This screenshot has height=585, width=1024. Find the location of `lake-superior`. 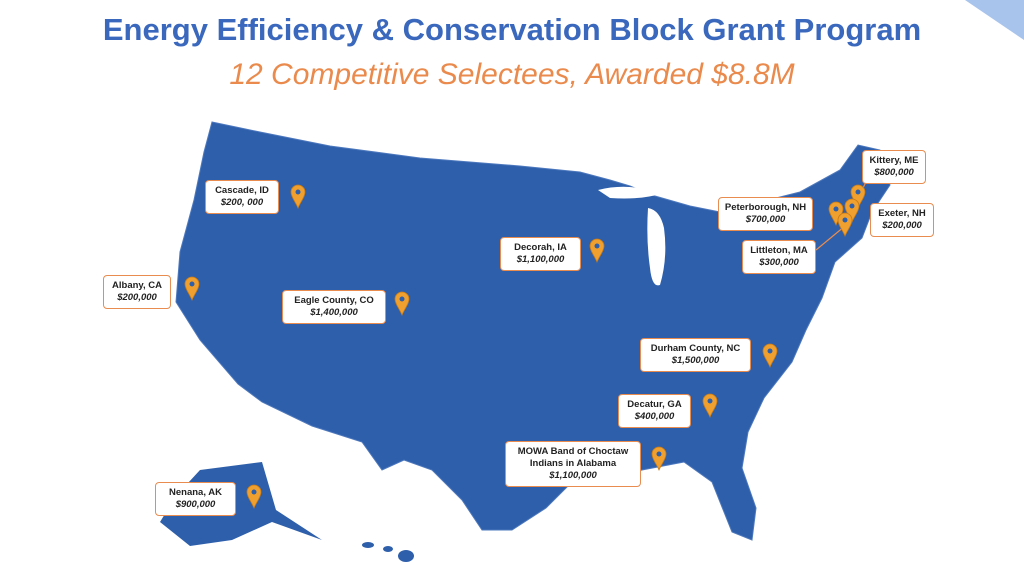

lake-superior is located at coordinates (629, 192).